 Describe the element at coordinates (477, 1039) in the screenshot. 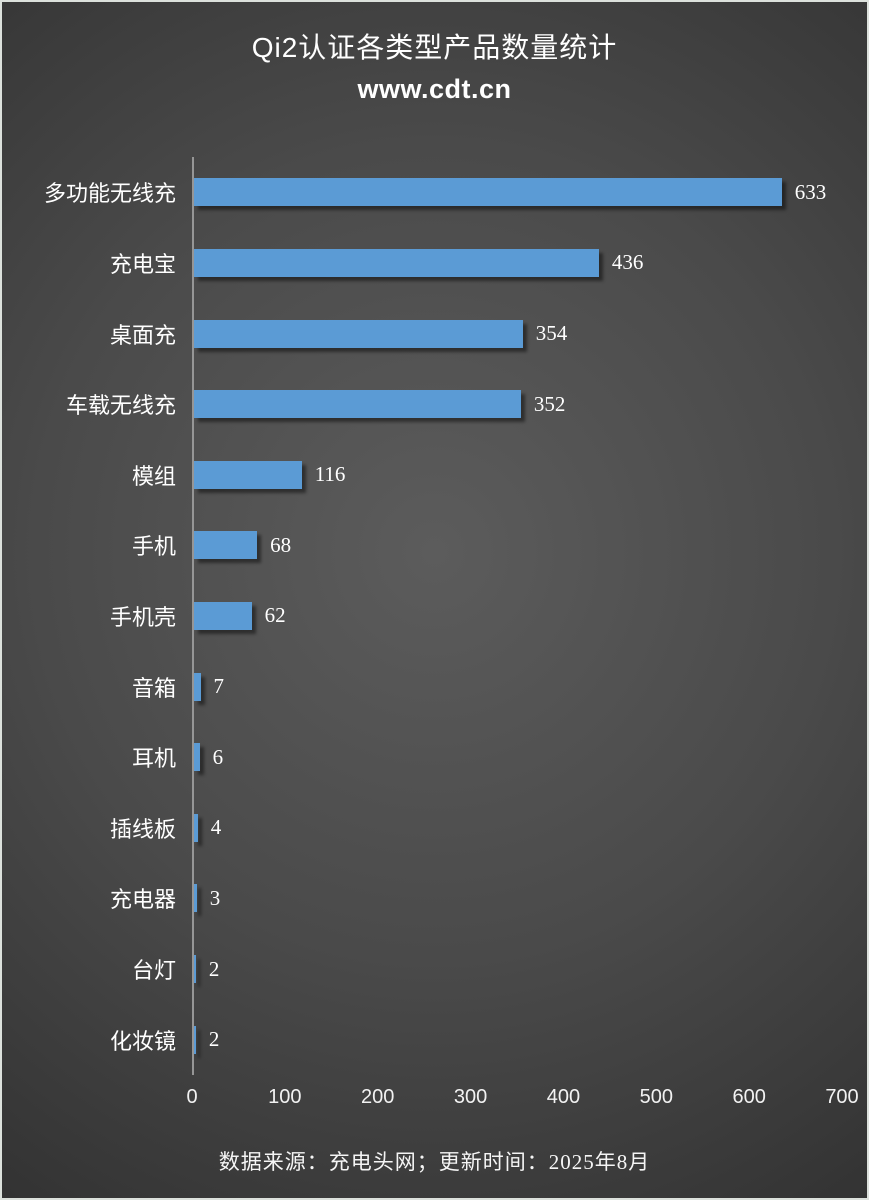

I see `bar-row: 化妆镜 2` at that location.